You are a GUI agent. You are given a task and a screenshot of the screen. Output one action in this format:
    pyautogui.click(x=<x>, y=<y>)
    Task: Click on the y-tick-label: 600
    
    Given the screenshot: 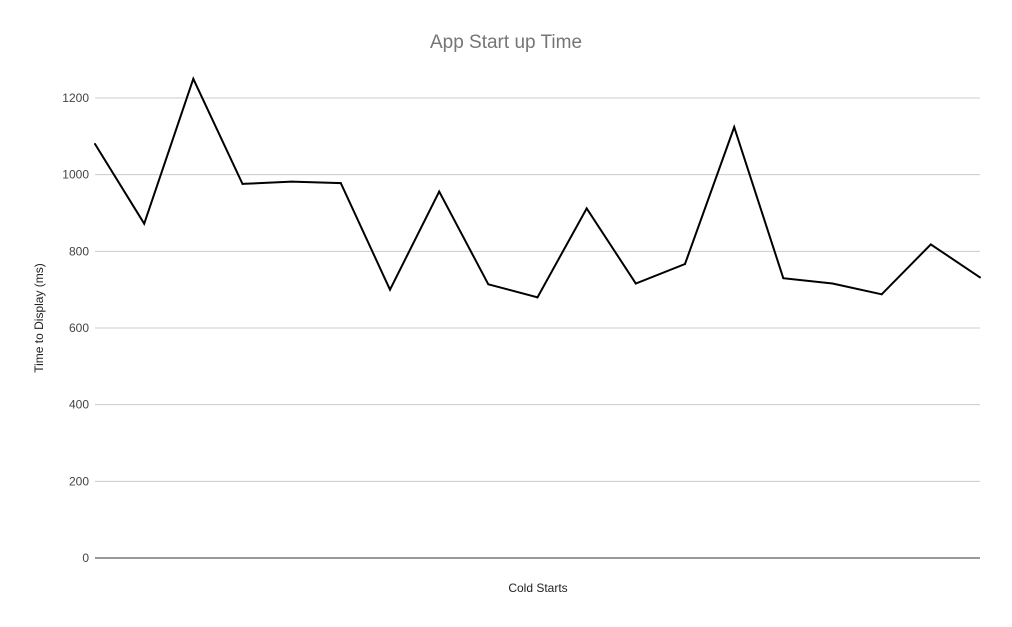 What is the action you would take?
    pyautogui.click(x=79, y=328)
    